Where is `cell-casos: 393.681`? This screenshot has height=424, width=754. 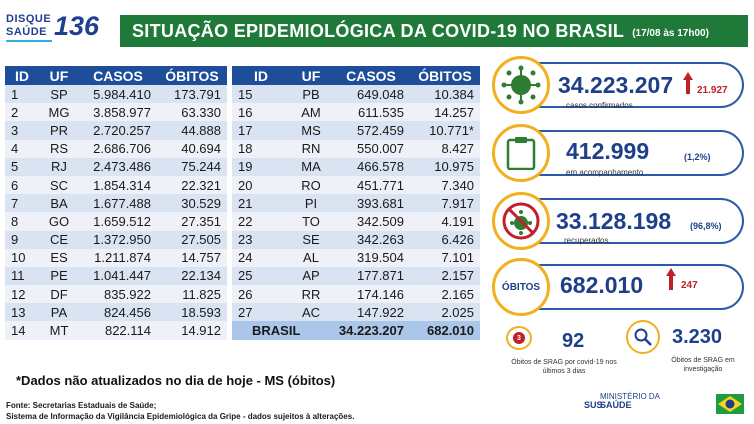
cell-casos: 393.681 is located at coordinates (371, 203).